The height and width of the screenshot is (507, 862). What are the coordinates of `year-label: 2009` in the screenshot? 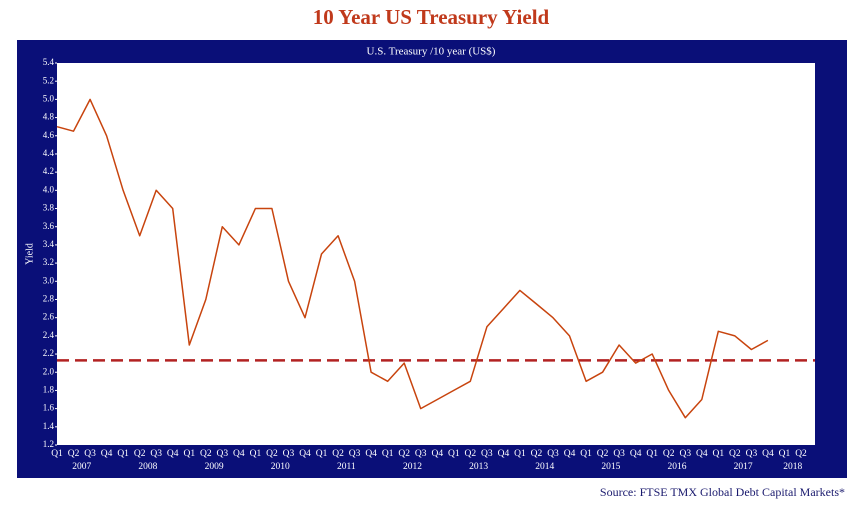 It's located at (214, 467).